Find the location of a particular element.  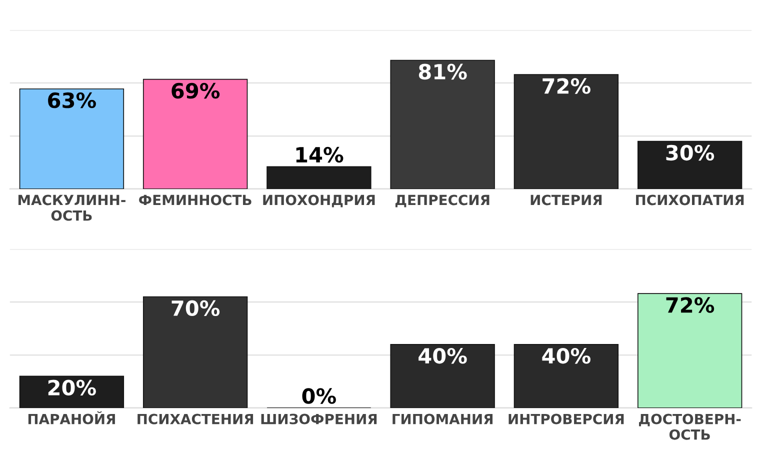

data-label: 81% is located at coordinates (442, 72).